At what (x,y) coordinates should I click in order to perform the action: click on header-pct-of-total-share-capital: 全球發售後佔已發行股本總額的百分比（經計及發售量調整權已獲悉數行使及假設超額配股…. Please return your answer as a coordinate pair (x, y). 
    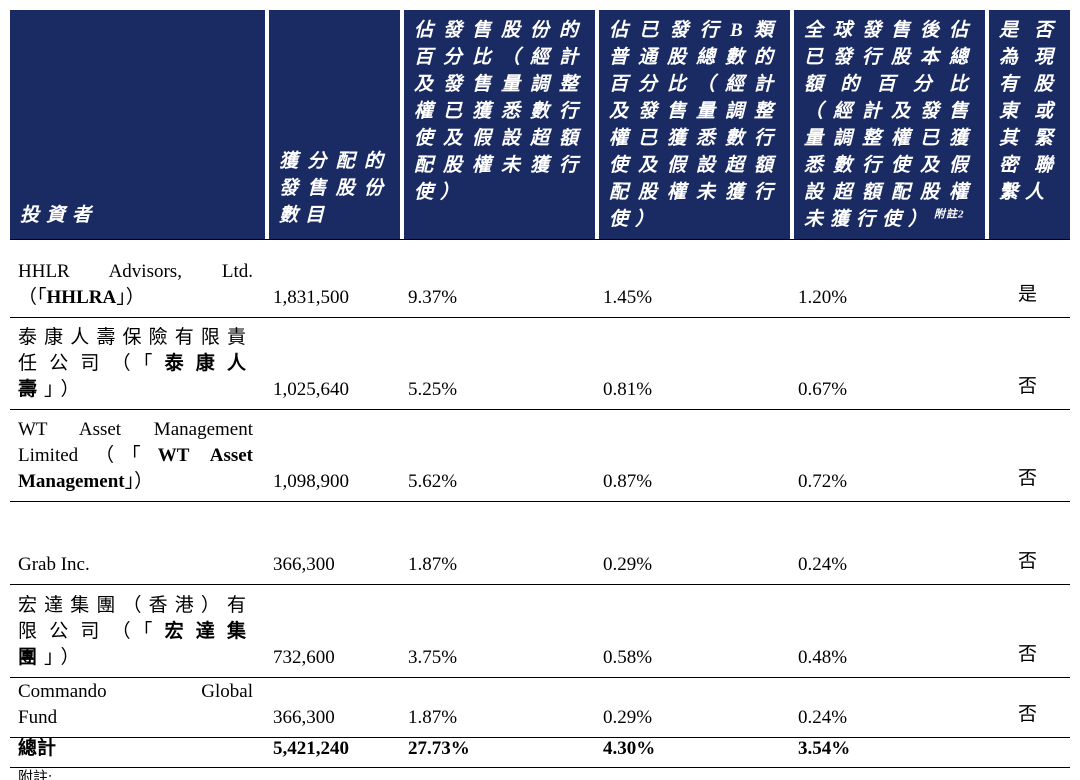
    Looking at the image, I should click on (887, 124).